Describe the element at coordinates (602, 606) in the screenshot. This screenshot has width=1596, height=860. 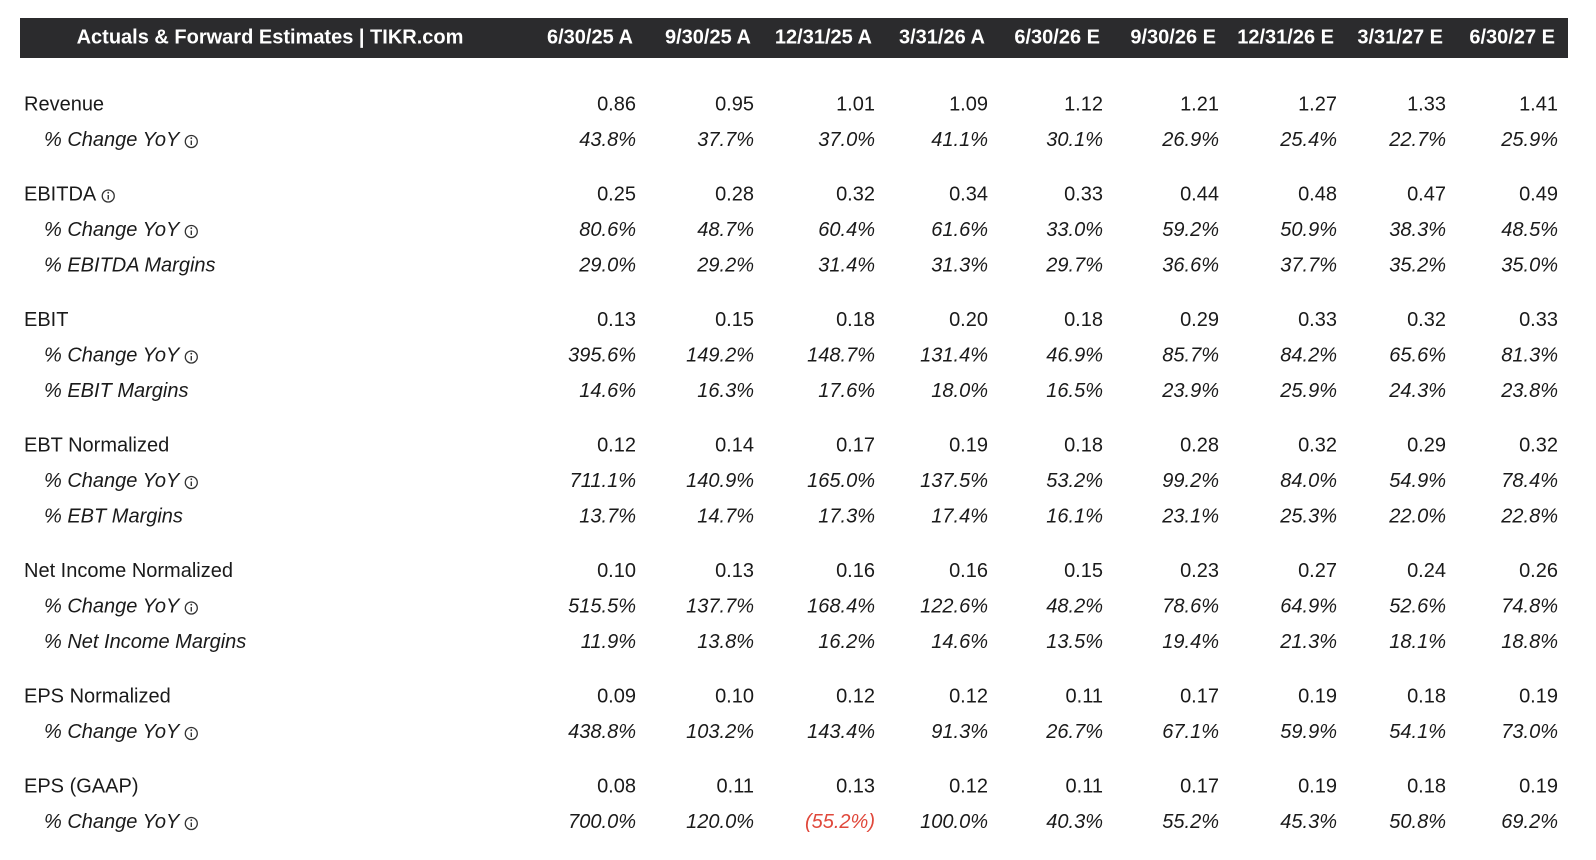
I see `cell: 515.5%` at that location.